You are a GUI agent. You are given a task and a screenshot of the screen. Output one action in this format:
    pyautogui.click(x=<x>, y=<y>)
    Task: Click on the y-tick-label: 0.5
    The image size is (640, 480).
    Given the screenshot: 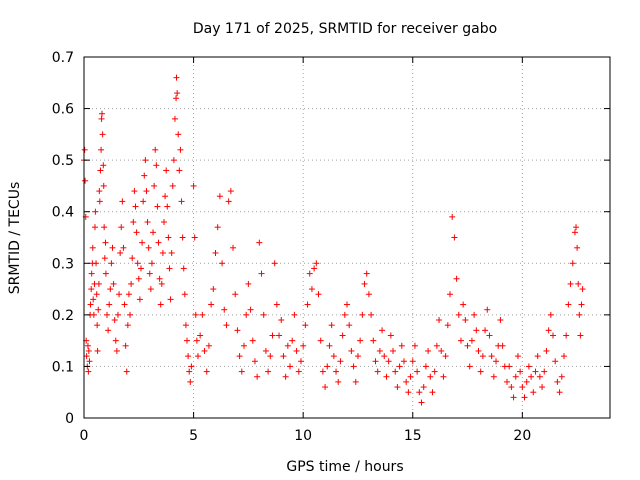 What is the action you would take?
    pyautogui.click(x=63, y=161)
    